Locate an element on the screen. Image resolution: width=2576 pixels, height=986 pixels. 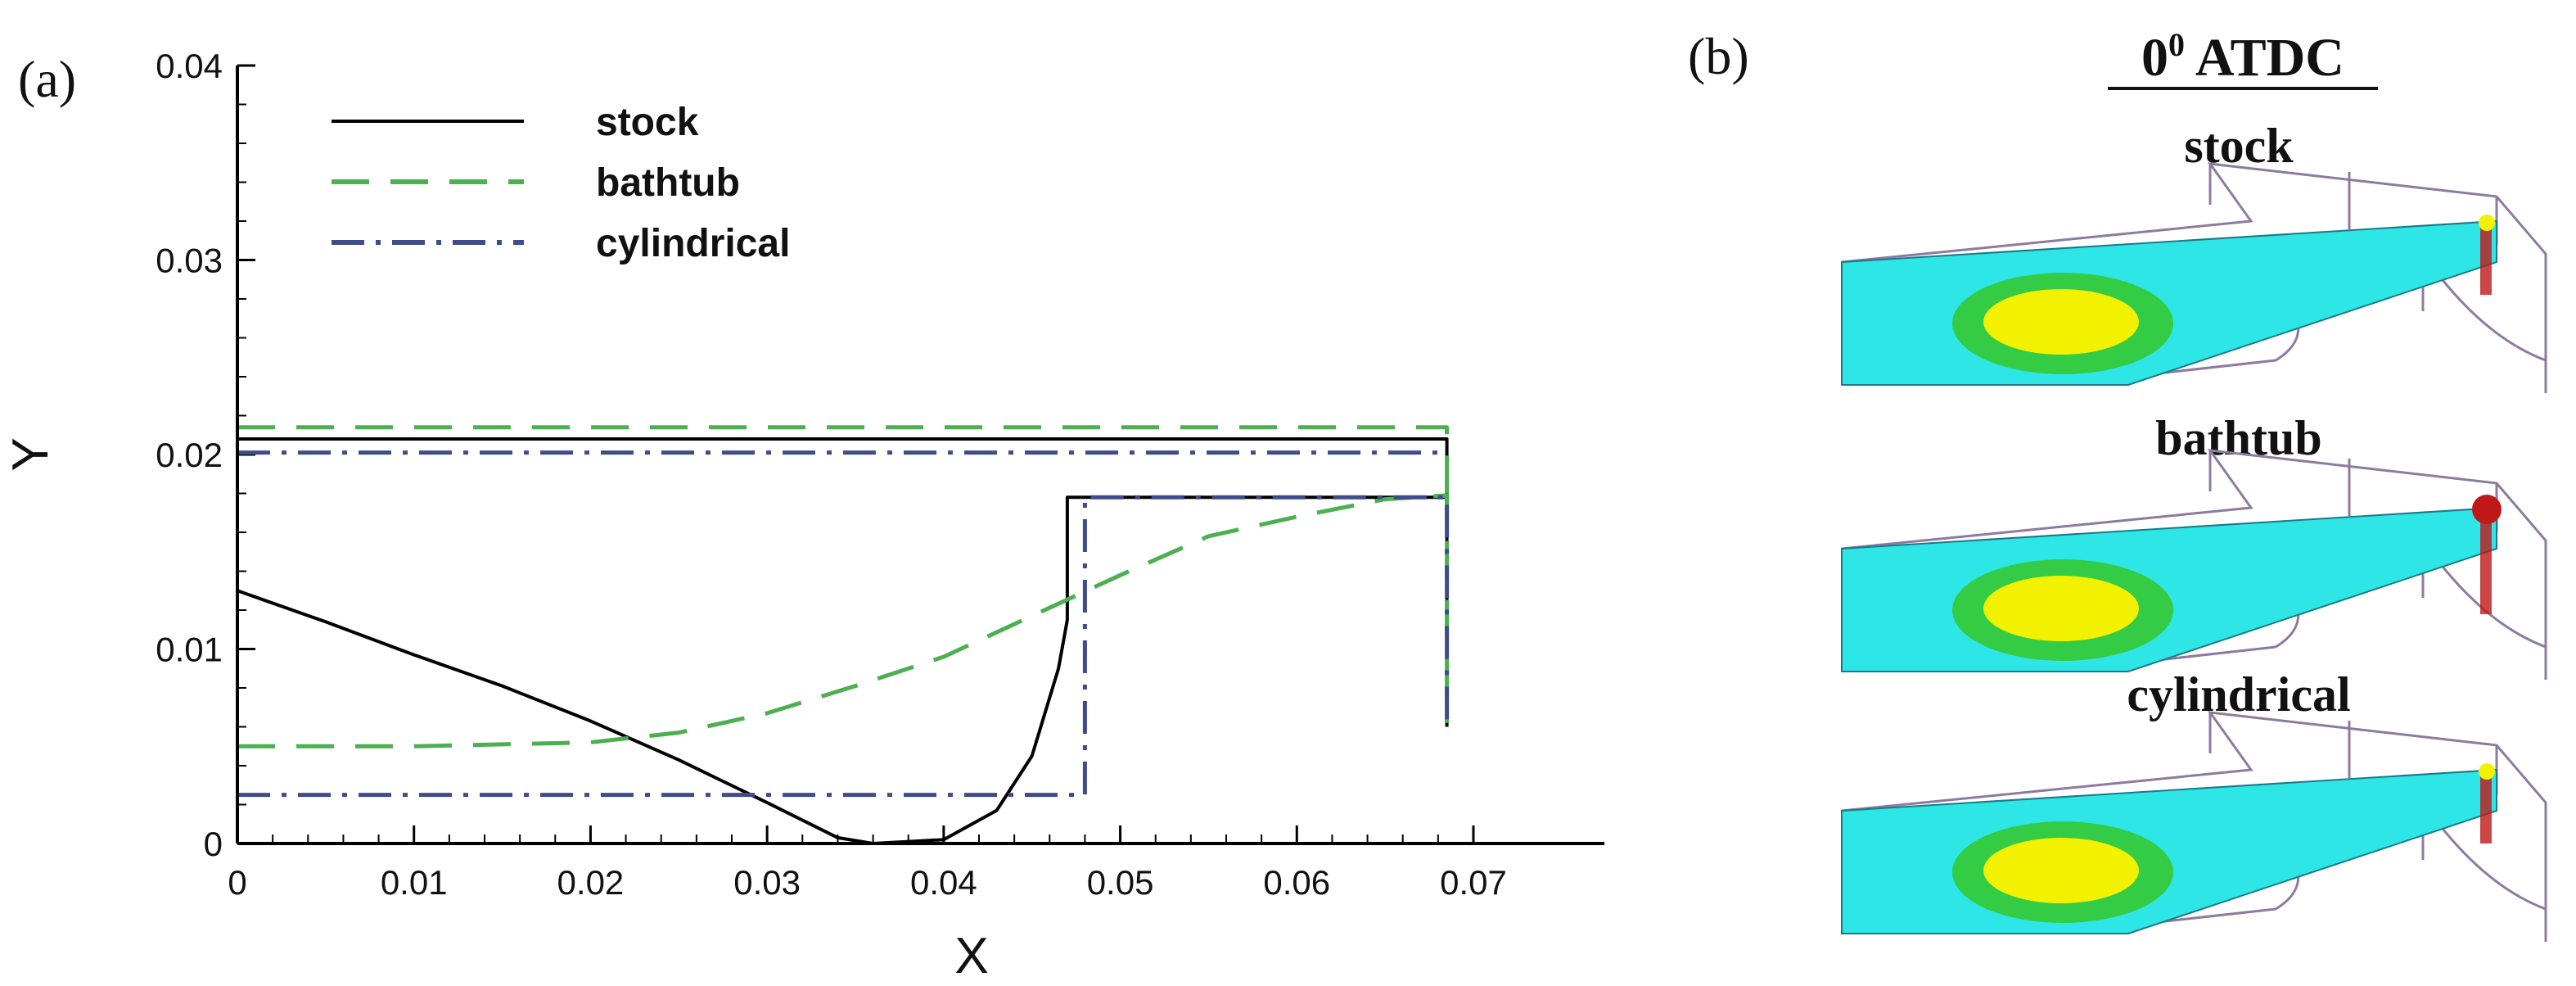
x-tick-label: 0 is located at coordinates (237, 883).